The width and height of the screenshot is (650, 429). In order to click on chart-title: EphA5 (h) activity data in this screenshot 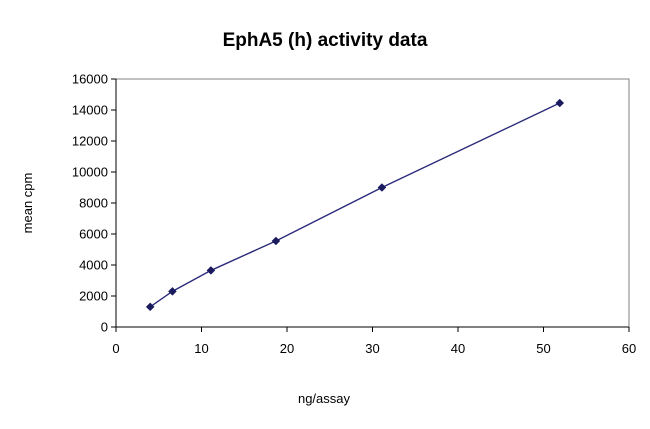, I will do `click(325, 40)`.